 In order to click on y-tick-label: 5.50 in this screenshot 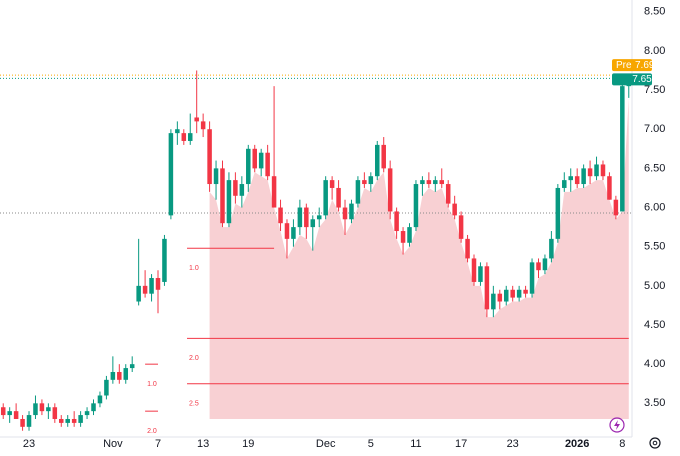, I will do `click(654, 247)`.